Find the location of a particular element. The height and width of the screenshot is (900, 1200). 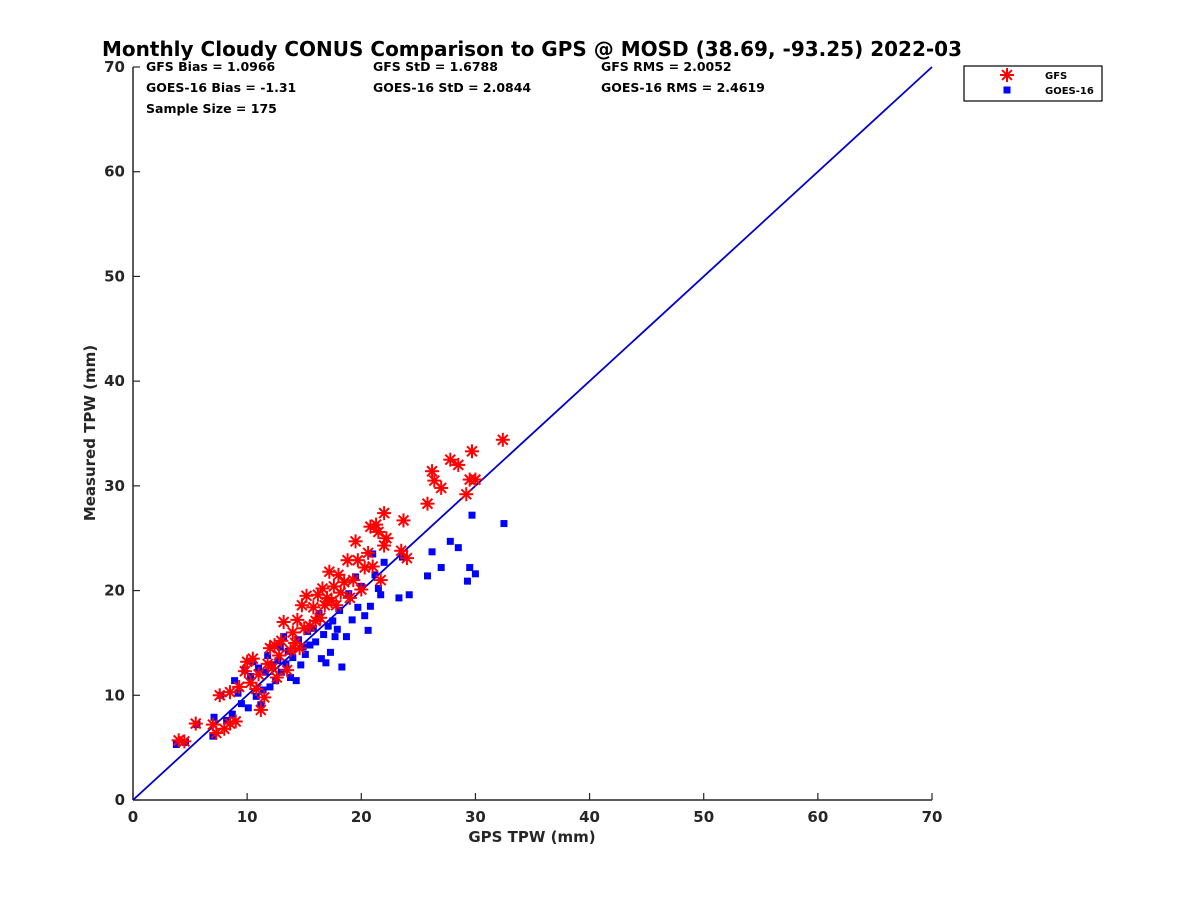

y-axis-label: Measured TPW (mm) is located at coordinates (90, 433).